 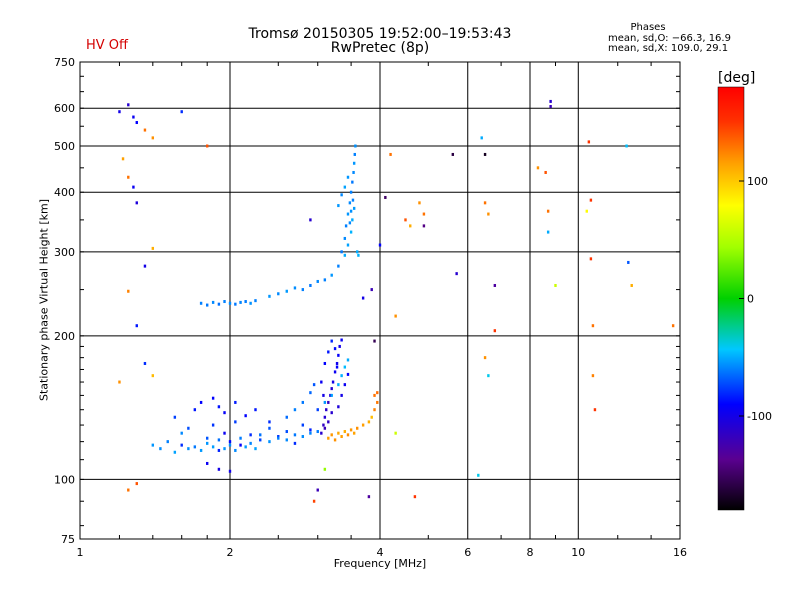 What do you see at coordinates (737, 78) in the screenshot?
I see `colorbar-label: [deg]` at bounding box center [737, 78].